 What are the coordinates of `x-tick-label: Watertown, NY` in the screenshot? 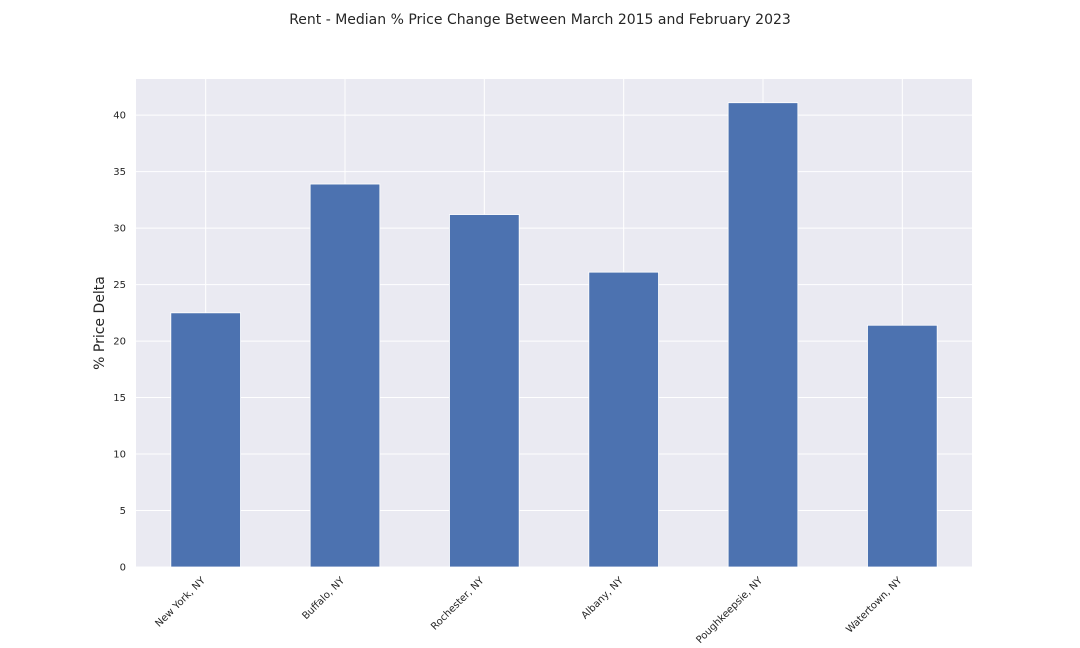 It's located at (874, 605).